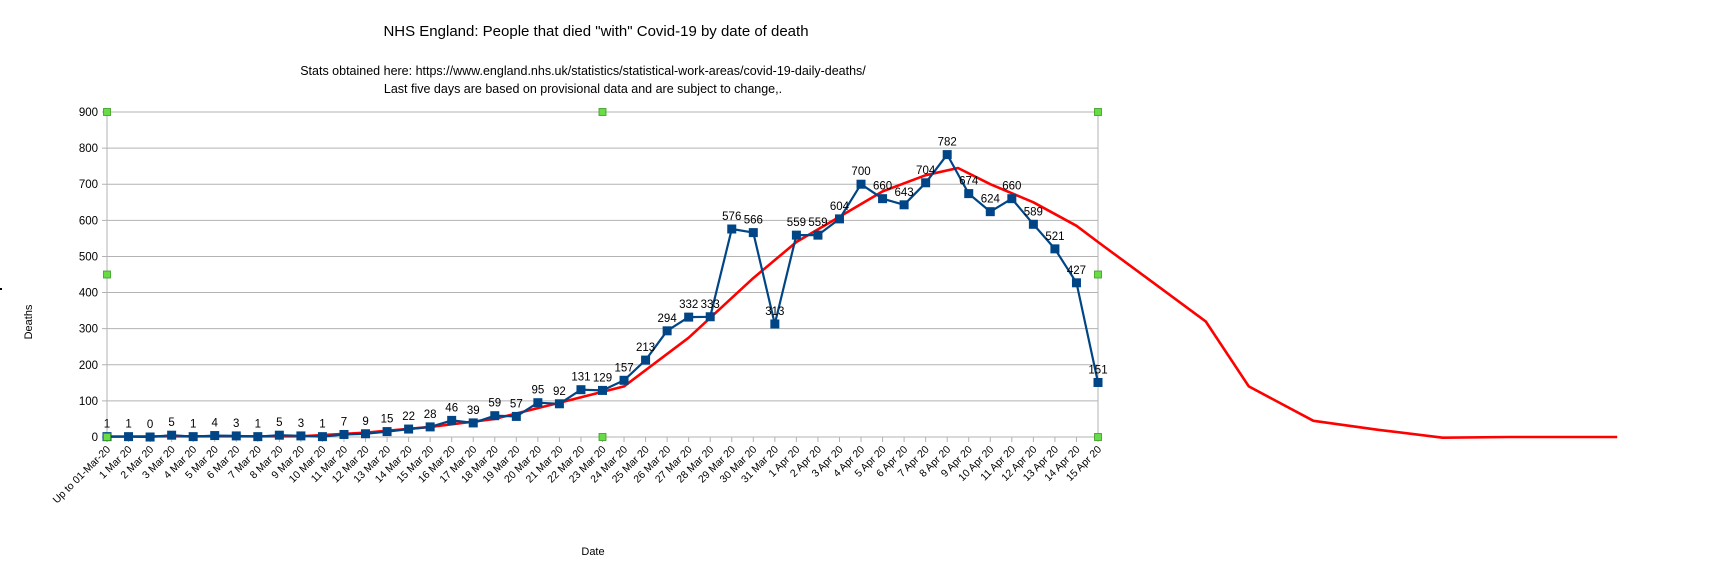 The image size is (1727, 577). What do you see at coordinates (710, 305) in the screenshot?
I see `data-label: 333` at bounding box center [710, 305].